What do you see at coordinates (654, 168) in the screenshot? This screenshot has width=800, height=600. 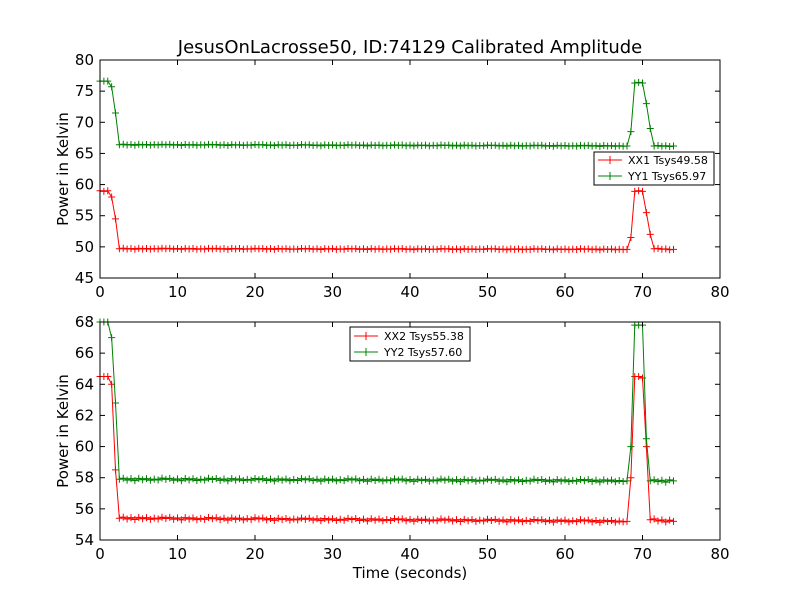 I see `top-legend-box` at bounding box center [654, 168].